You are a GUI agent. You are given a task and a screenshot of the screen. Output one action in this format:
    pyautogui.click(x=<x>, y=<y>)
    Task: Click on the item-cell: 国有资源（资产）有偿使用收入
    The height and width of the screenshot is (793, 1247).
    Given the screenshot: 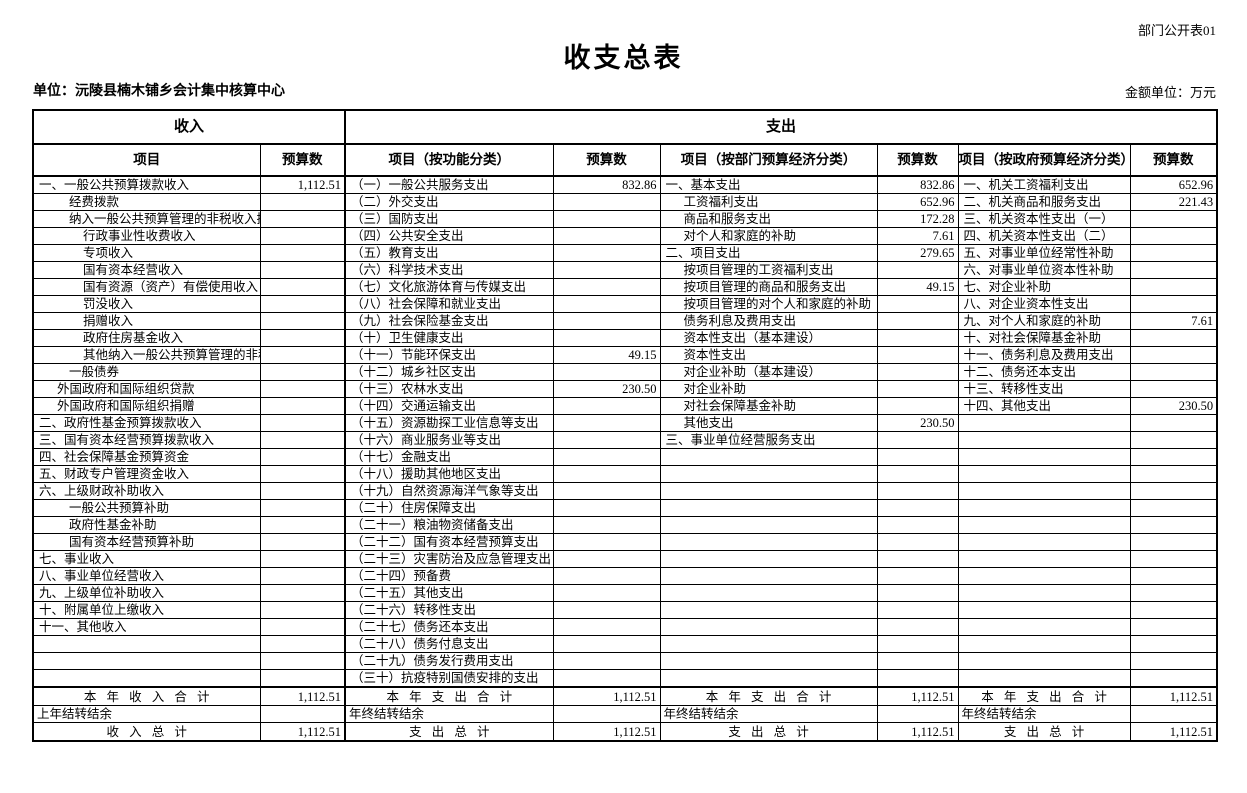 What is the action you would take?
    pyautogui.click(x=146, y=287)
    